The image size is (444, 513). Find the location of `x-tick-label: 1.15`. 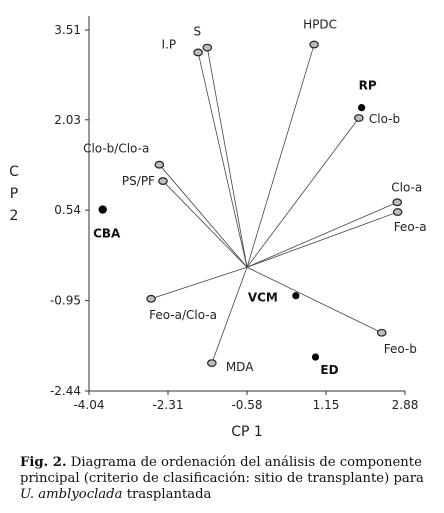

x-tick-label: 1.15 is located at coordinates (326, 405).